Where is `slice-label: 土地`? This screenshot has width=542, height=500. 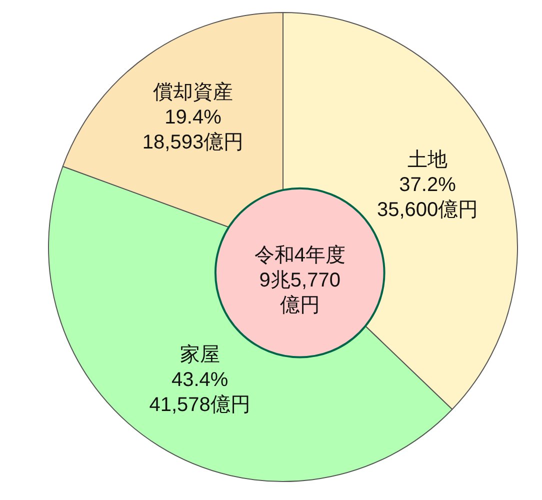
slice-label: 土地 is located at coordinates (428, 159).